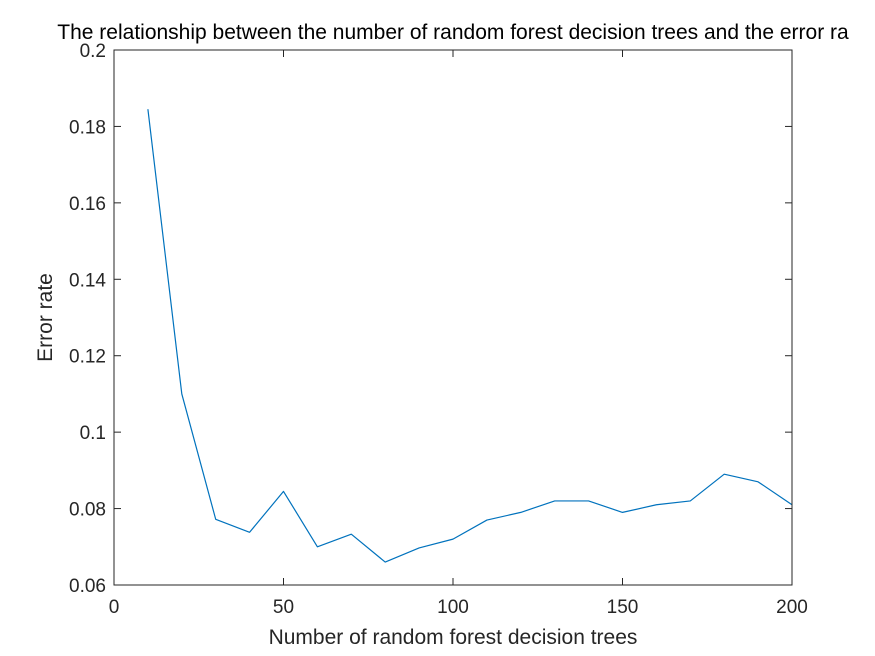 This screenshot has width=875, height=656. I want to click on x-tick-label: 100, so click(453, 607).